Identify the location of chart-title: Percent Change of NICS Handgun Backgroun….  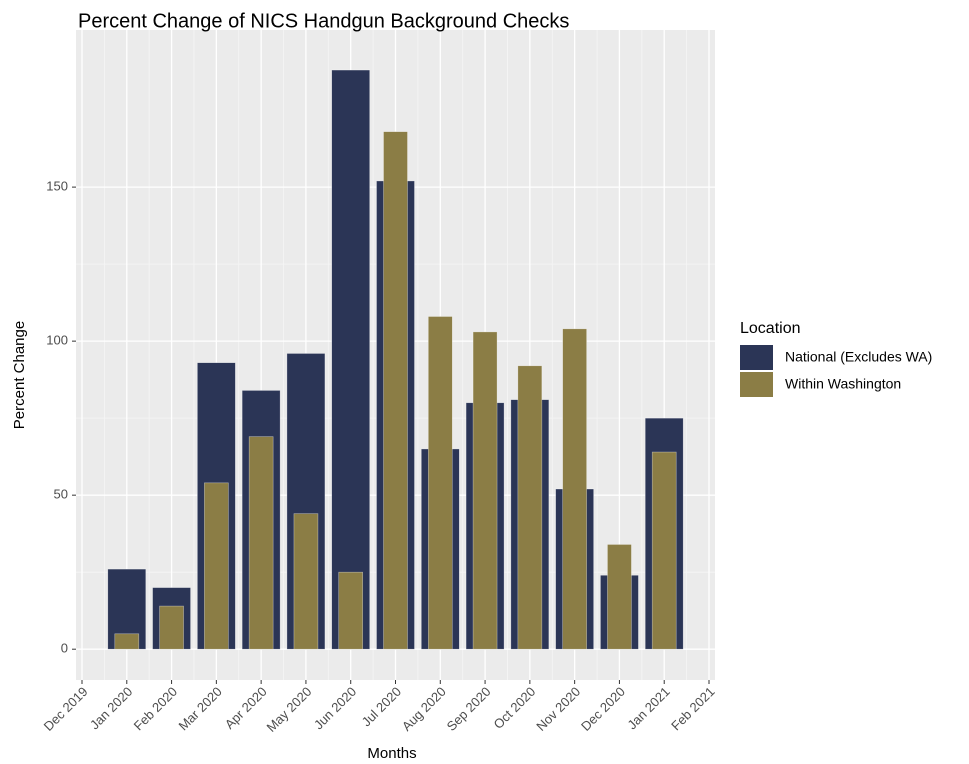
(323, 21).